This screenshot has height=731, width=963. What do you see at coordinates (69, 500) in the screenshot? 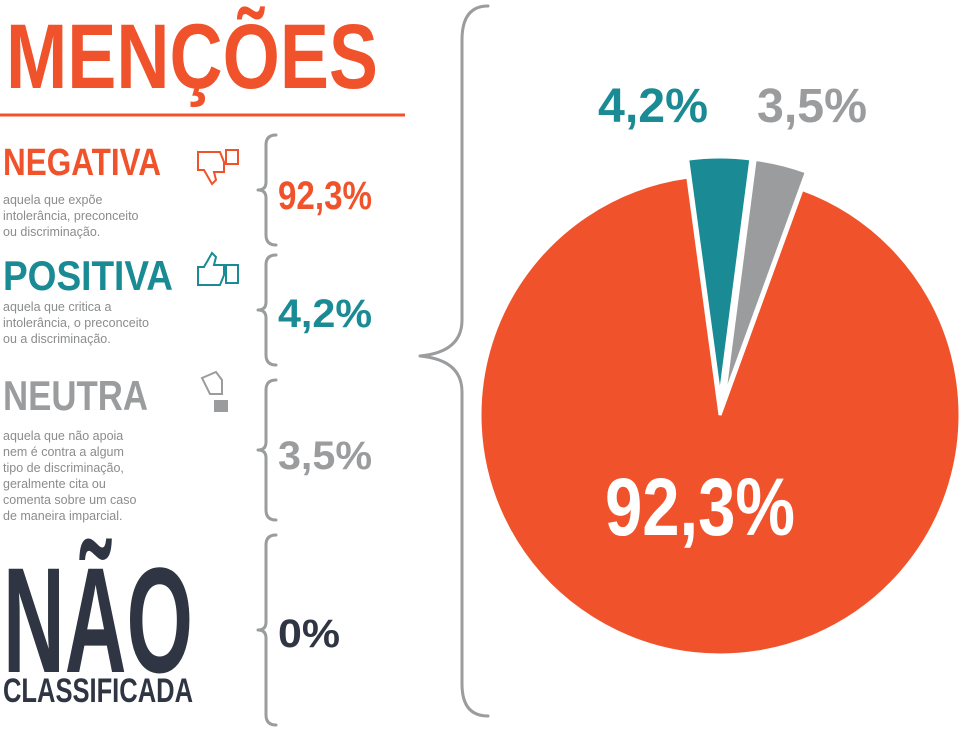
I see `category-description: comenta sobre um caso` at bounding box center [69, 500].